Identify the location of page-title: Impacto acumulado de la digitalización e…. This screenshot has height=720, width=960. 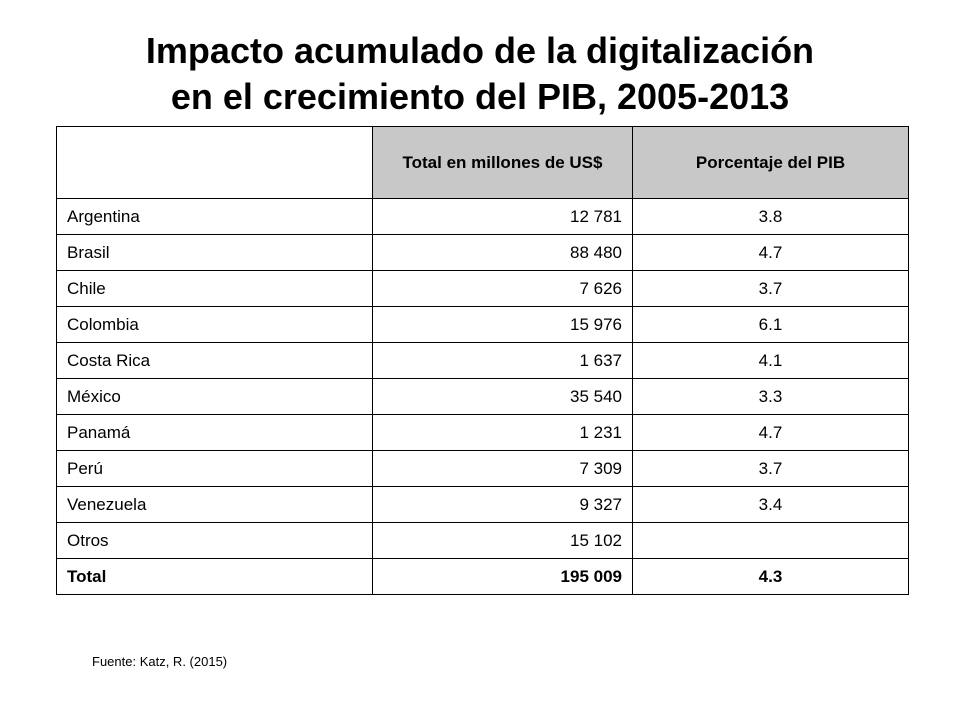
(480, 74).